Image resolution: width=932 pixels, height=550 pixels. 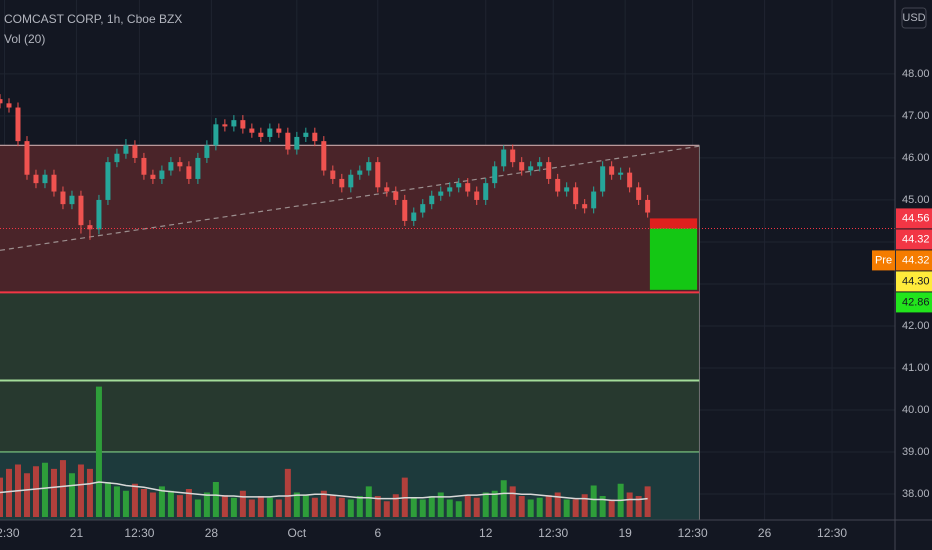 I want to click on currency-box, so click(x=914, y=18).